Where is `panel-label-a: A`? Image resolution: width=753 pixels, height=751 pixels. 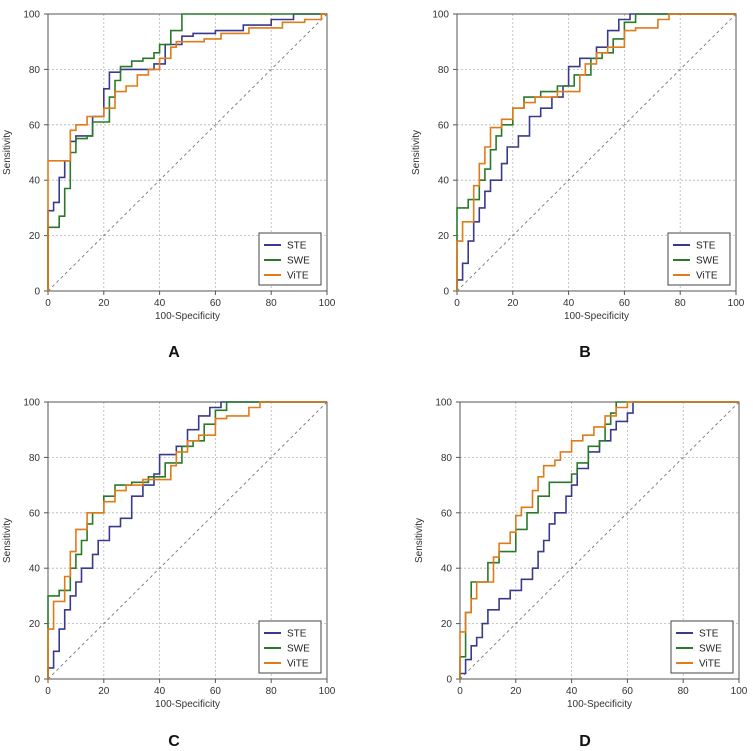
panel-label-a: A is located at coordinates (174, 352).